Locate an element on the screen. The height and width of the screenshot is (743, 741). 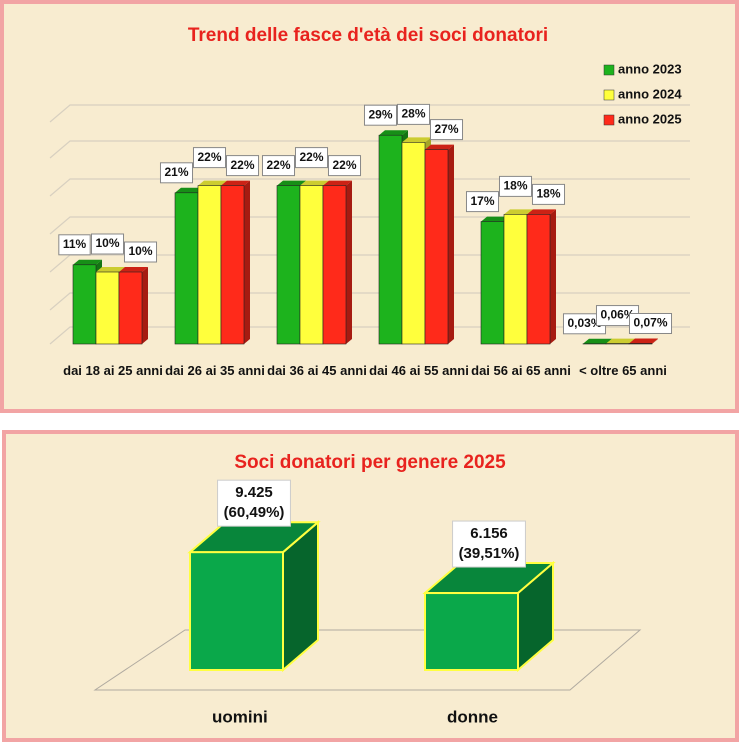
value-label: 29% is located at coordinates (380, 114).